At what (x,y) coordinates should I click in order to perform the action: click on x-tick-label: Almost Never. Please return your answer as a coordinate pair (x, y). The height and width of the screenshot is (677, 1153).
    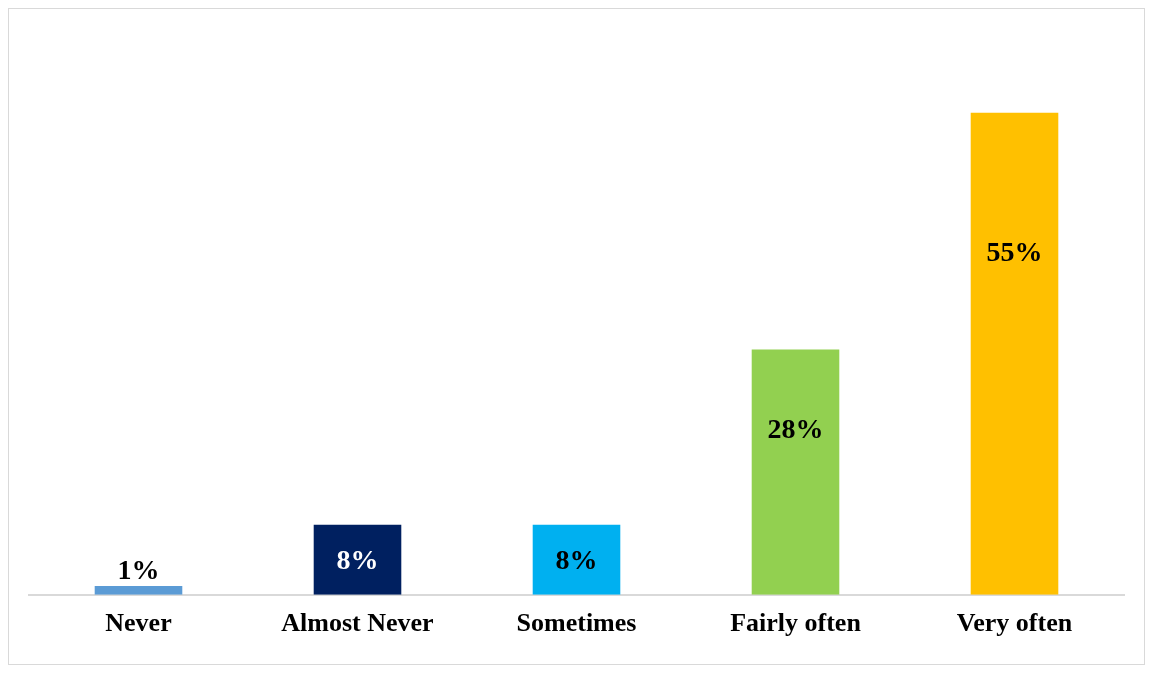
    Looking at the image, I should click on (357, 623).